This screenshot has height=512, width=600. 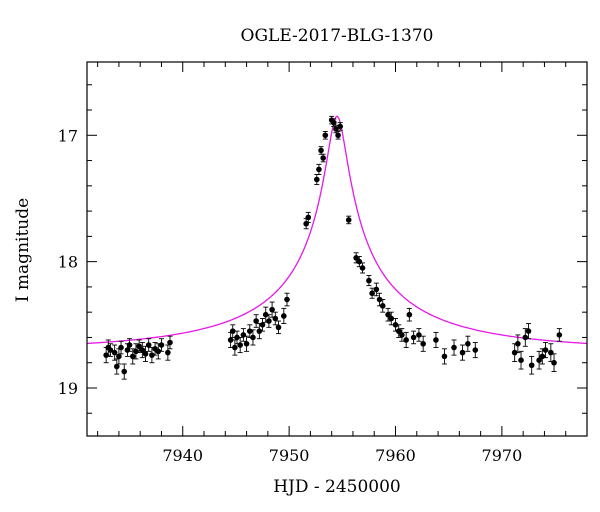 What do you see at coordinates (395, 455) in the screenshot?
I see `x-tick-label: 7960` at bounding box center [395, 455].